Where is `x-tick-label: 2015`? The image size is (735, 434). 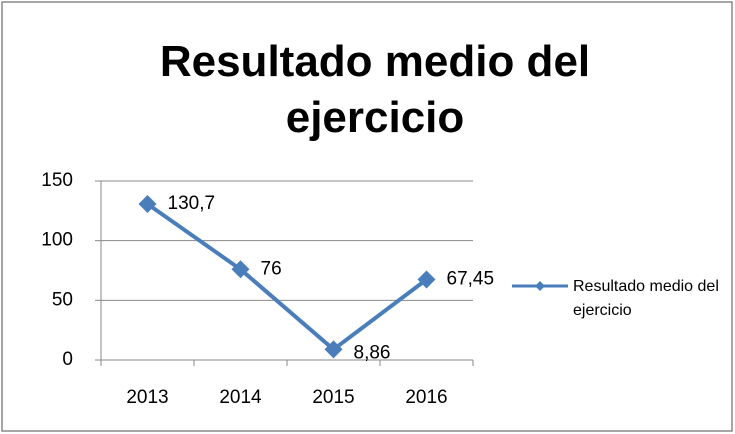
x-tick-label: 2015 is located at coordinates (333, 397).